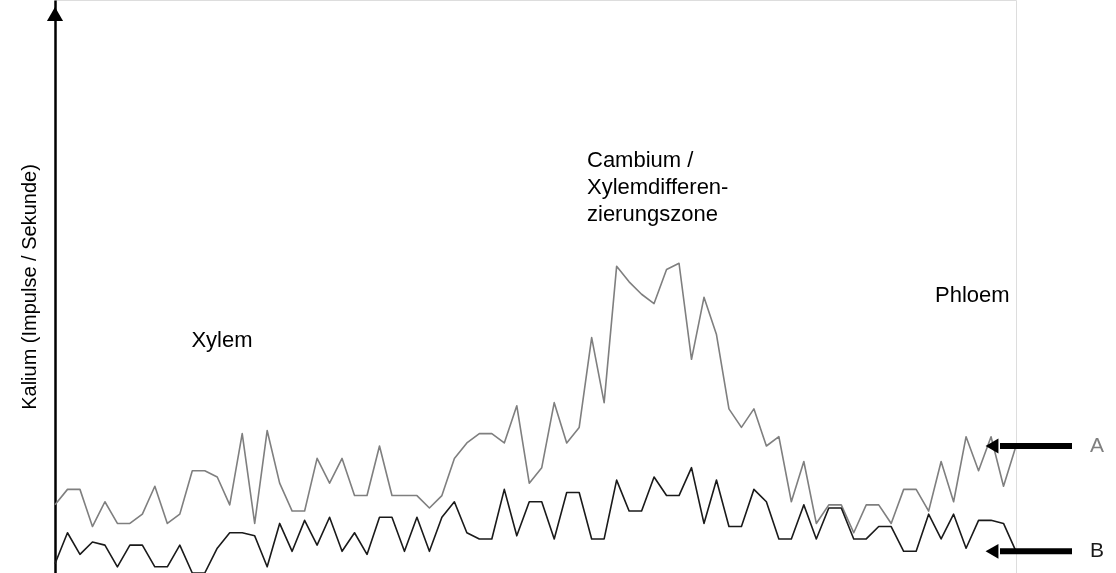 The image size is (1116, 573). What do you see at coordinates (972, 294) in the screenshot?
I see `annotation: Phloem` at bounding box center [972, 294].